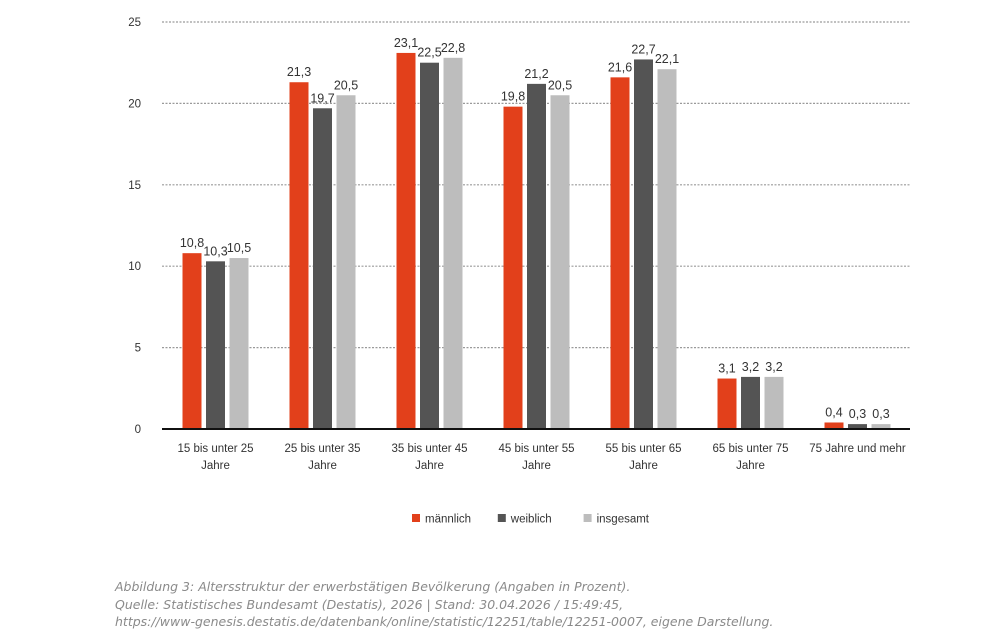  I want to click on legend-label: weiblich, so click(531, 520).